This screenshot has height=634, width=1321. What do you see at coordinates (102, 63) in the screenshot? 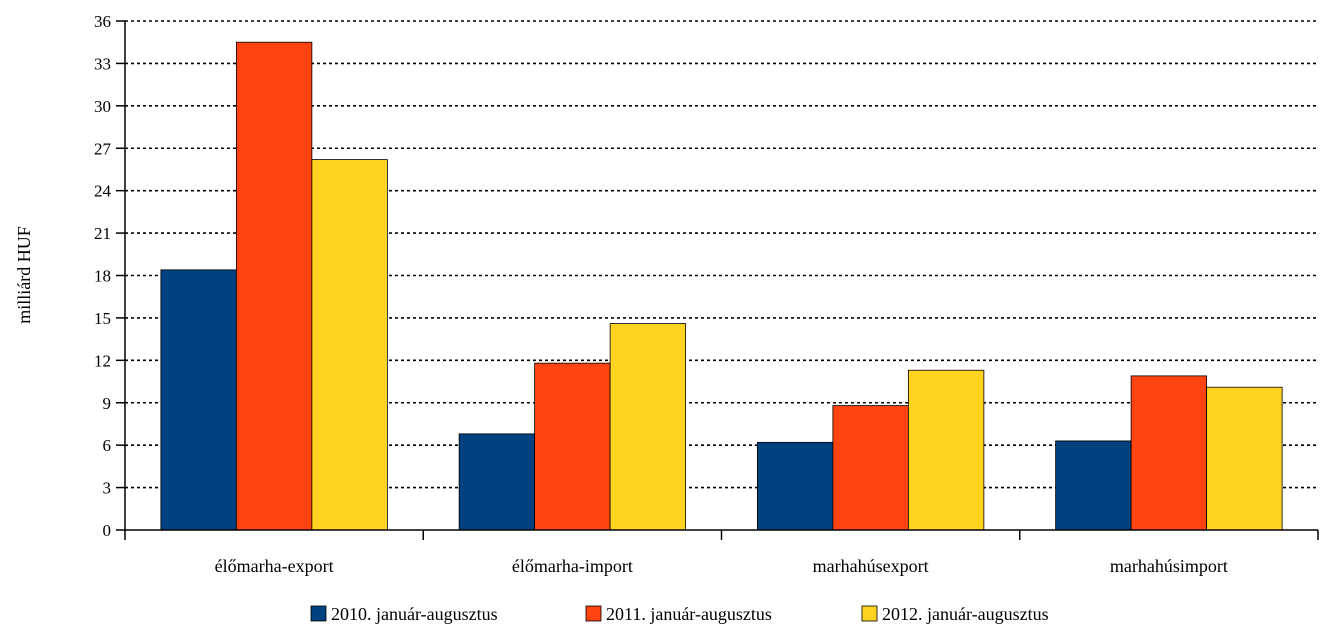
I see `y-tick-label: 33` at bounding box center [102, 63].